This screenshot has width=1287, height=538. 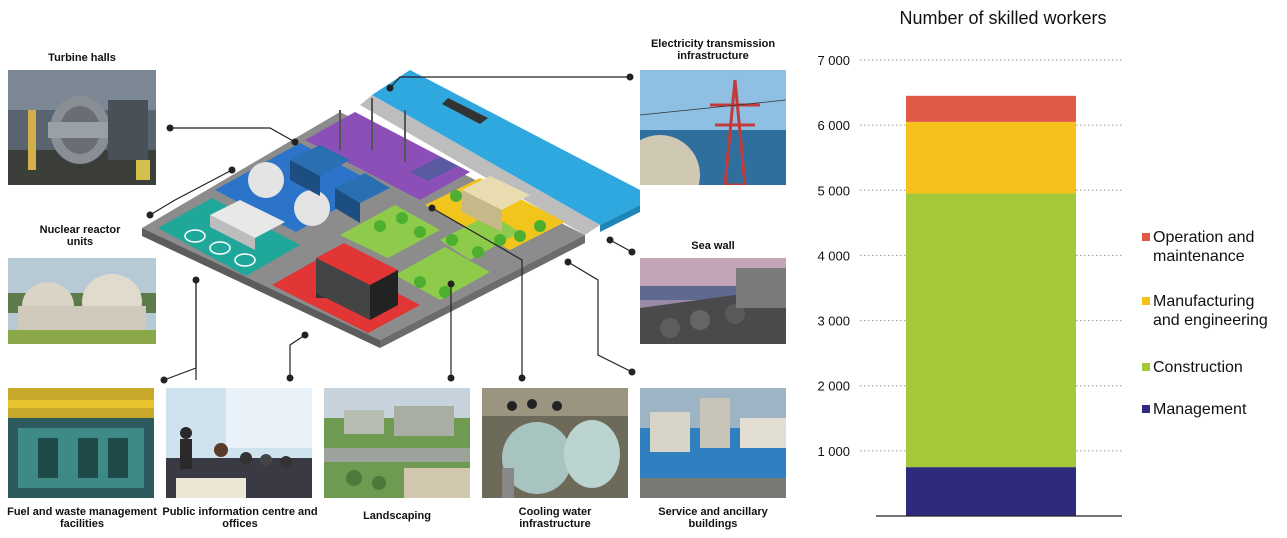 What do you see at coordinates (477, 292) in the screenshot?
I see `callout-cooling` at bounding box center [477, 292].